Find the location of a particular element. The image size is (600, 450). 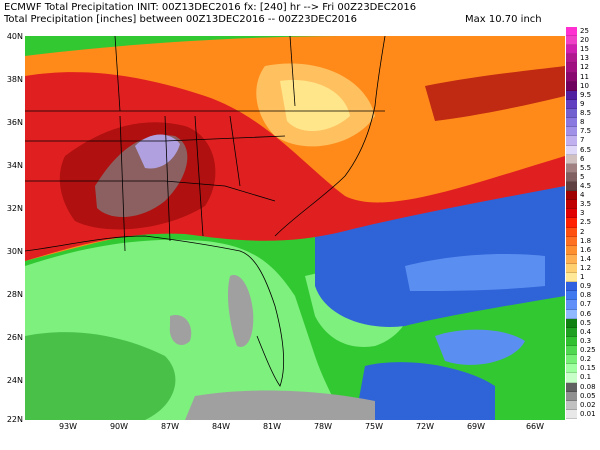

legend-label: 12 is located at coordinates (584, 67).